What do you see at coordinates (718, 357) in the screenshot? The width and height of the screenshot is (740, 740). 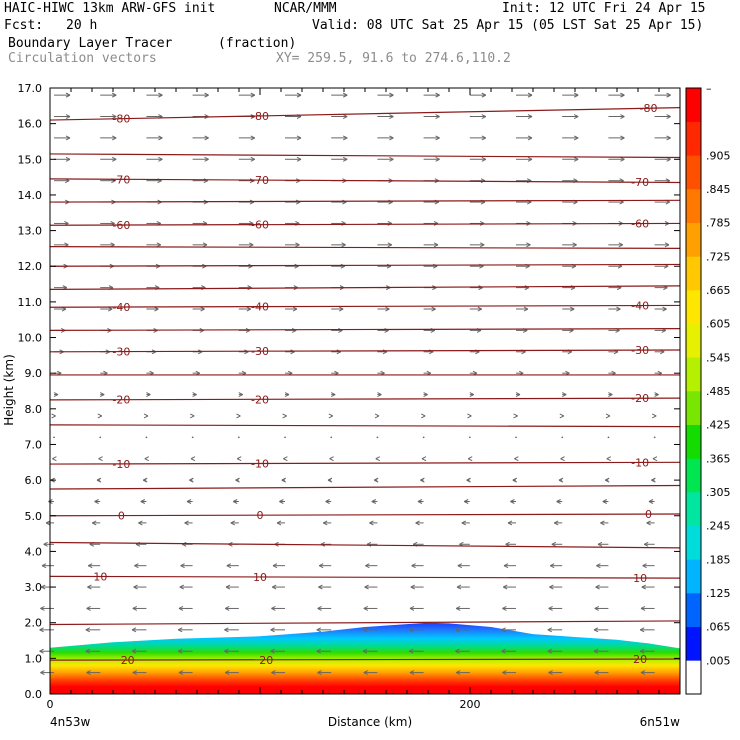 I see `colorbar-label: .545` at bounding box center [718, 357].